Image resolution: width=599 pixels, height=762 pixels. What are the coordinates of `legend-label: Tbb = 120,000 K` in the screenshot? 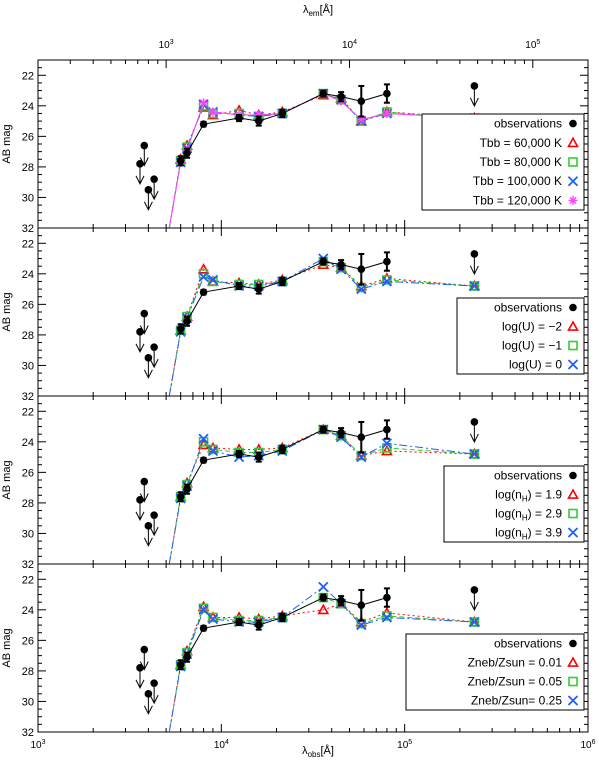 It's located at (517, 200).